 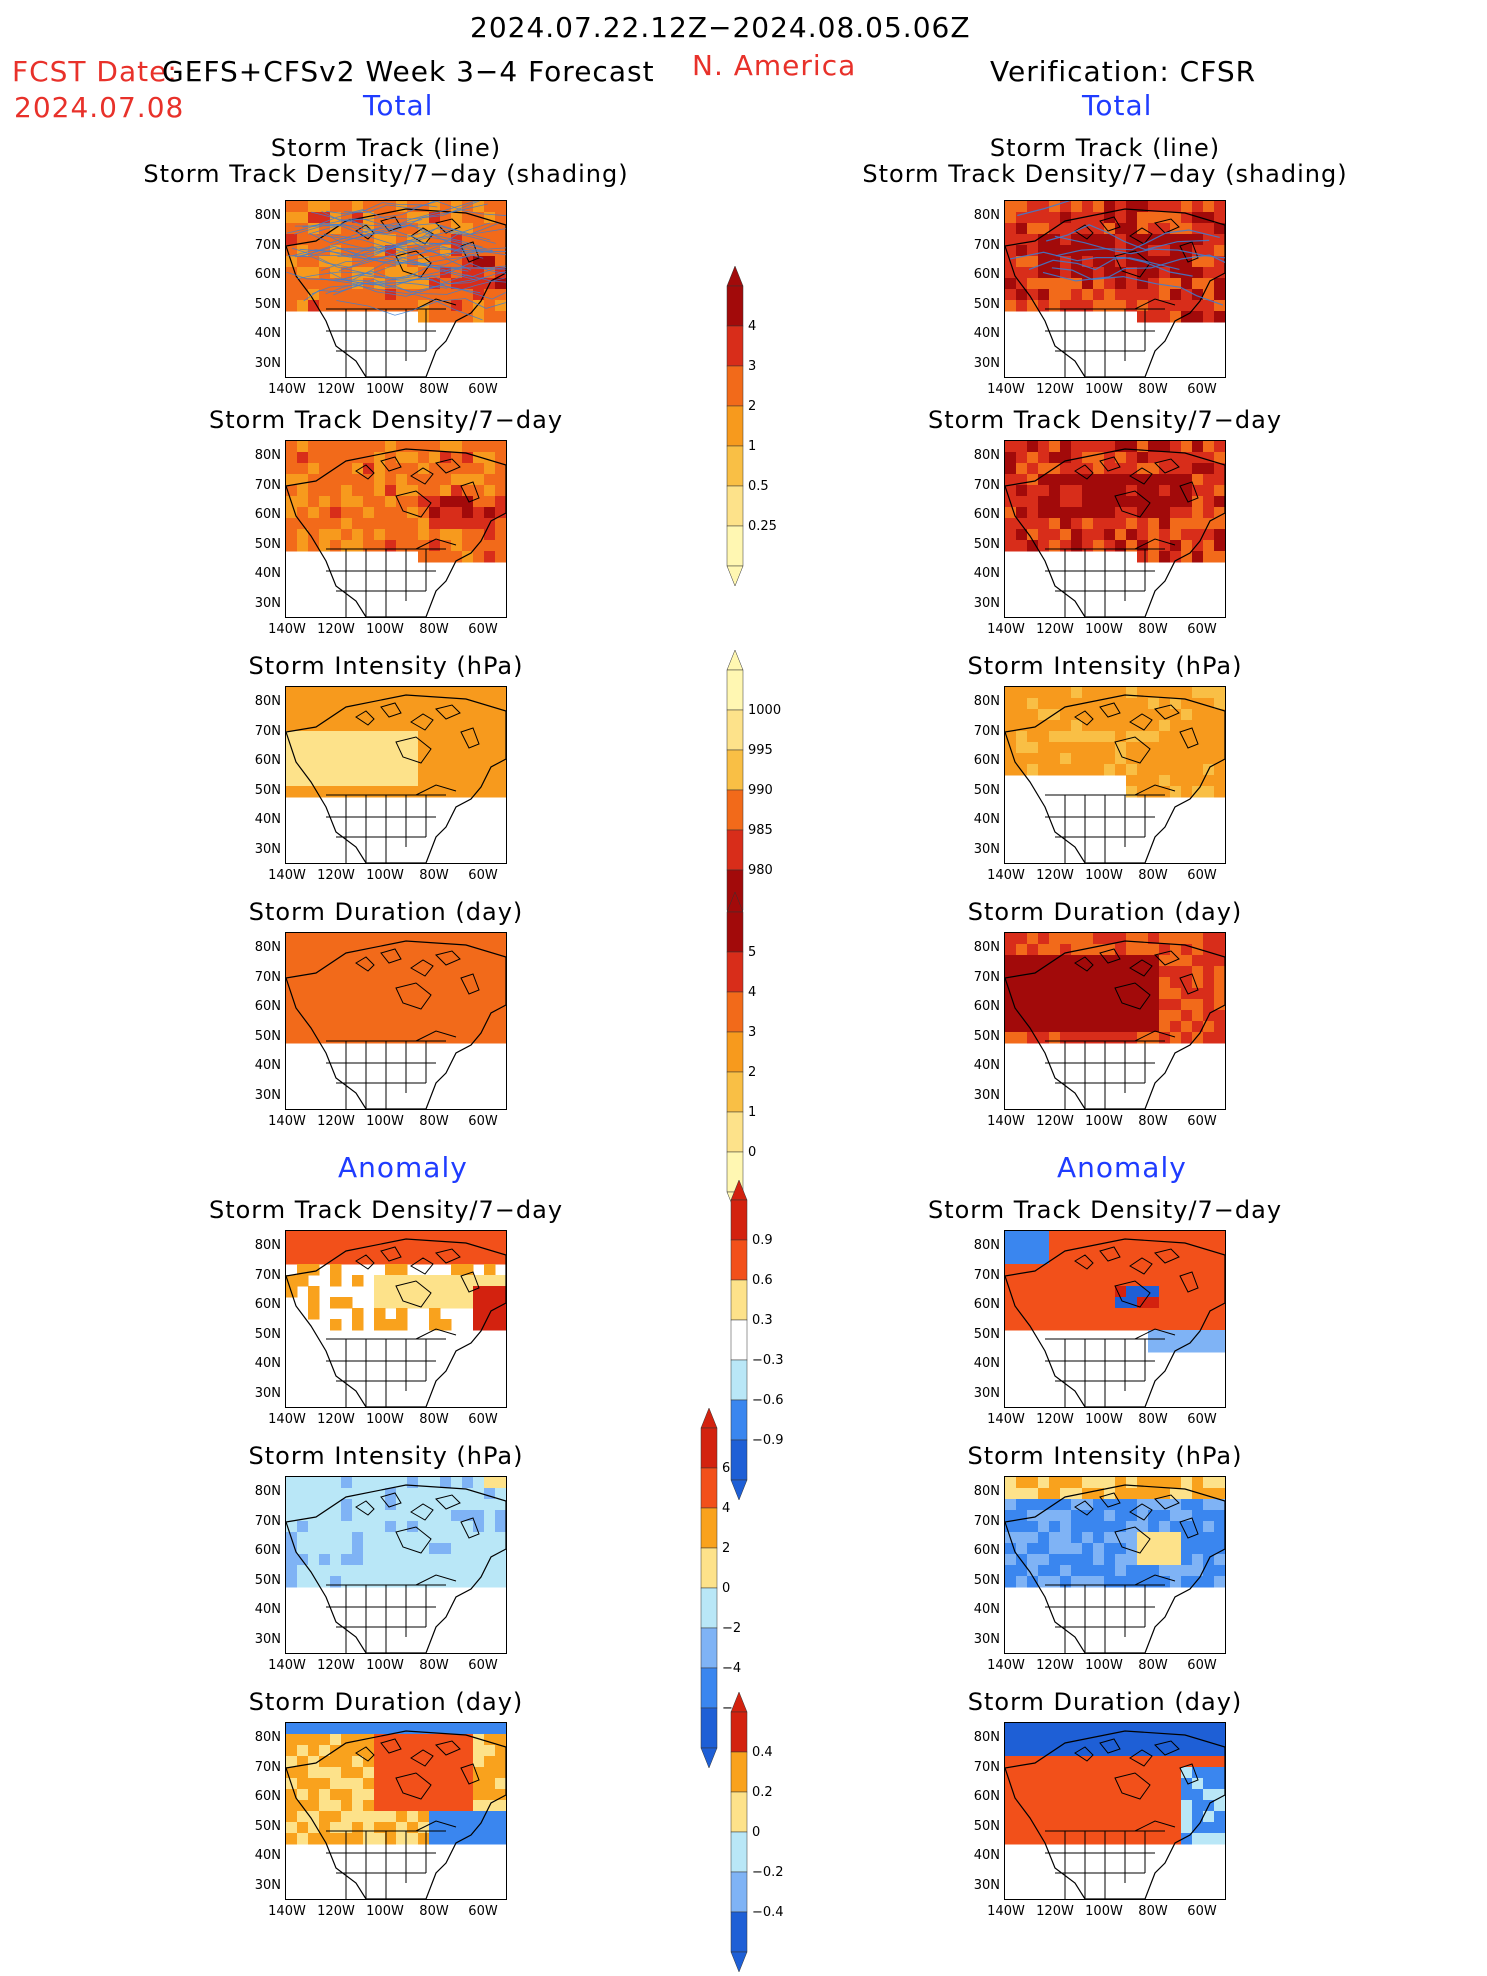 I want to click on lon-tick-label: 100W, so click(x=385, y=875).